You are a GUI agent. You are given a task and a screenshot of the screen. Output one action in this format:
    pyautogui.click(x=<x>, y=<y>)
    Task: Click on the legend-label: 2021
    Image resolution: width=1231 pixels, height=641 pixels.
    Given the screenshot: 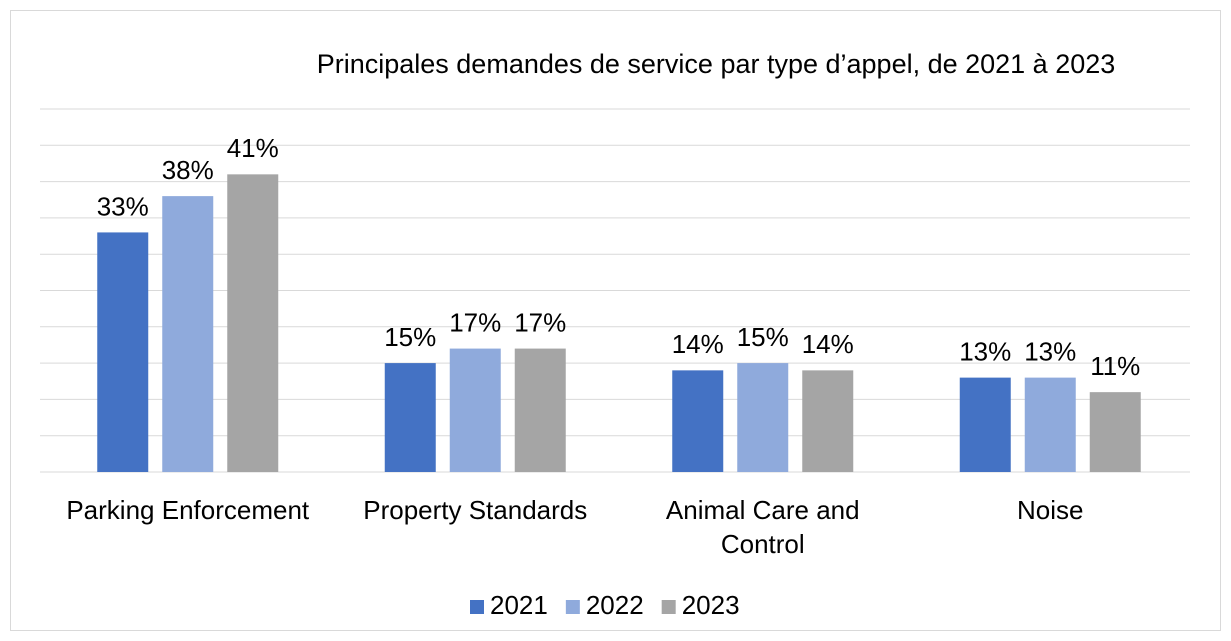 What is the action you would take?
    pyautogui.click(x=519, y=605)
    